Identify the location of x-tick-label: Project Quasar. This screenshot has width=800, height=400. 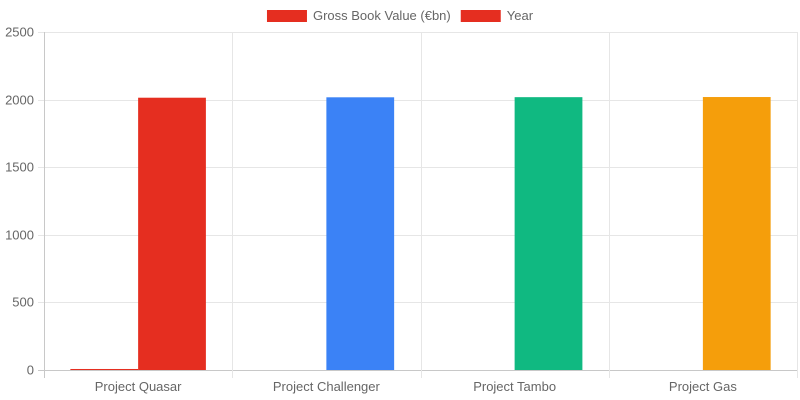
(138, 386).